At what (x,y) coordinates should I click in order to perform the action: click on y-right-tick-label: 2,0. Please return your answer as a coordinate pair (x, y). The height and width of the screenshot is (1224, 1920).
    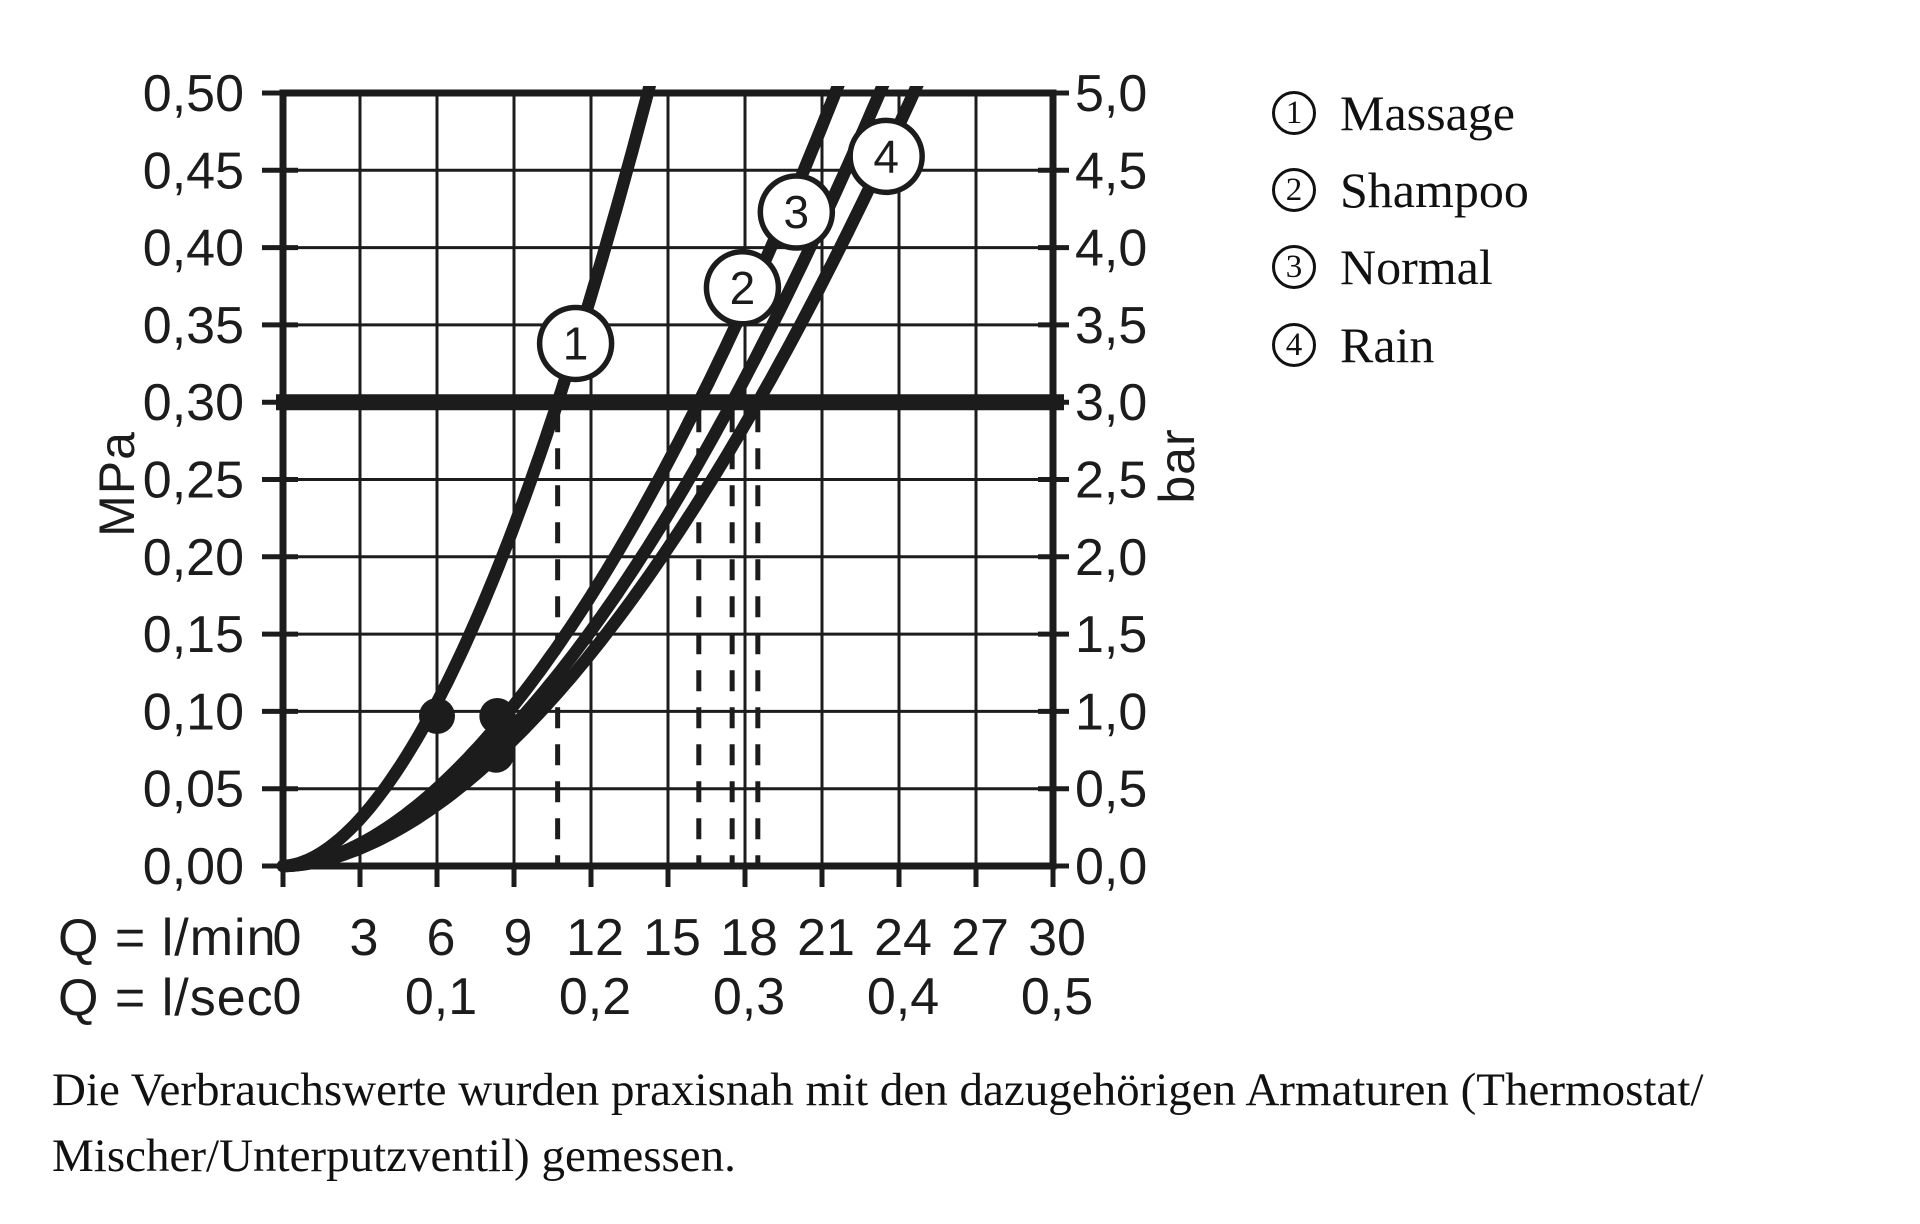
    Looking at the image, I should click on (1111, 558).